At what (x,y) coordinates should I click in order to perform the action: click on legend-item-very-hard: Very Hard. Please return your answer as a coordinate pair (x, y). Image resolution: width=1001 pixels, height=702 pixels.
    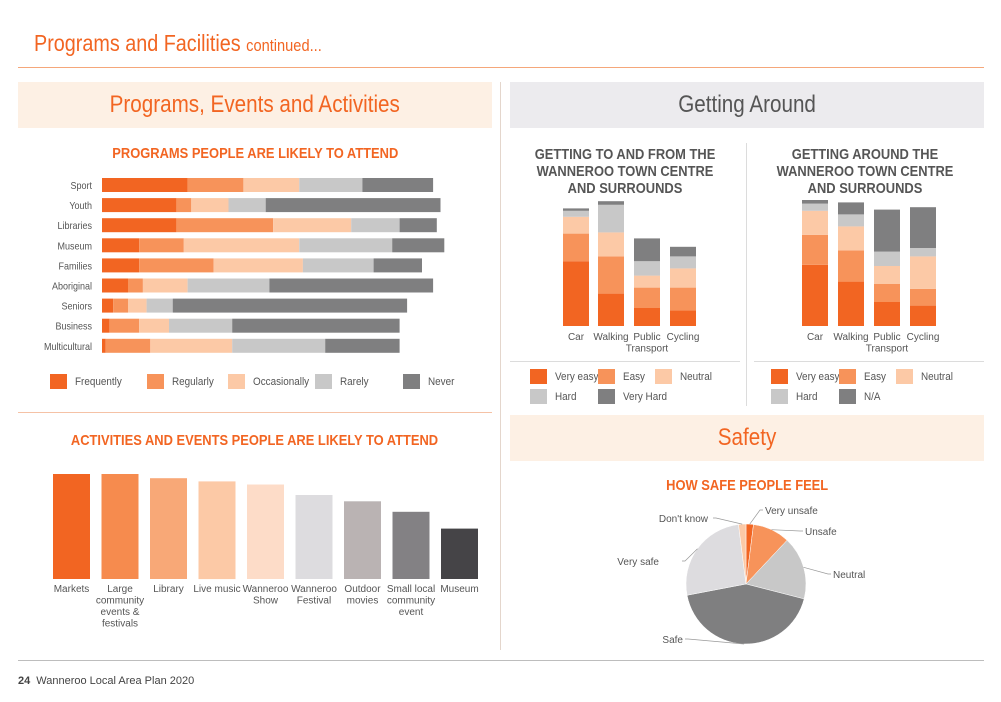
    Looking at the image, I should click on (635, 396).